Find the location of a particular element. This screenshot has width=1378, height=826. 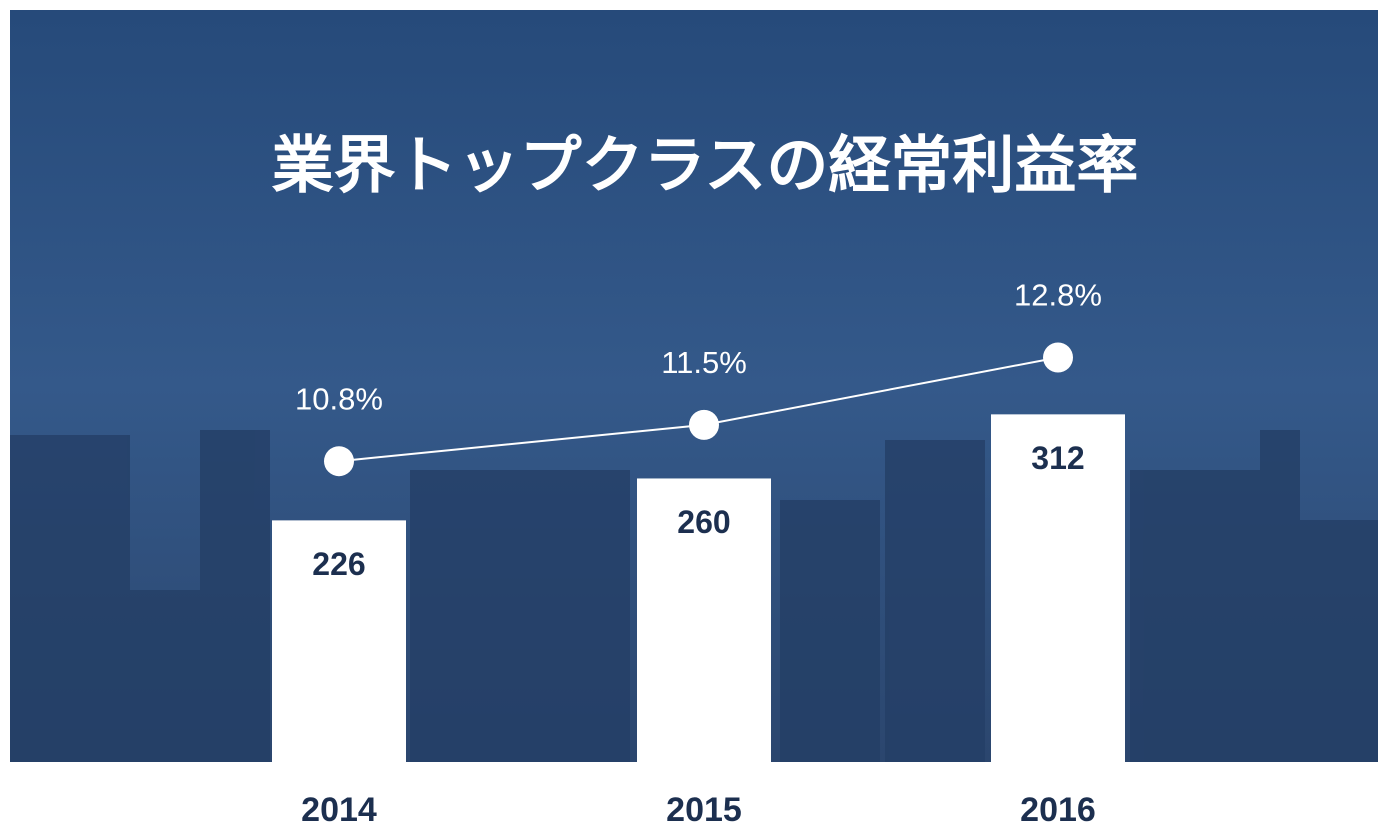

x-tick-label: 2014 is located at coordinates (339, 808).